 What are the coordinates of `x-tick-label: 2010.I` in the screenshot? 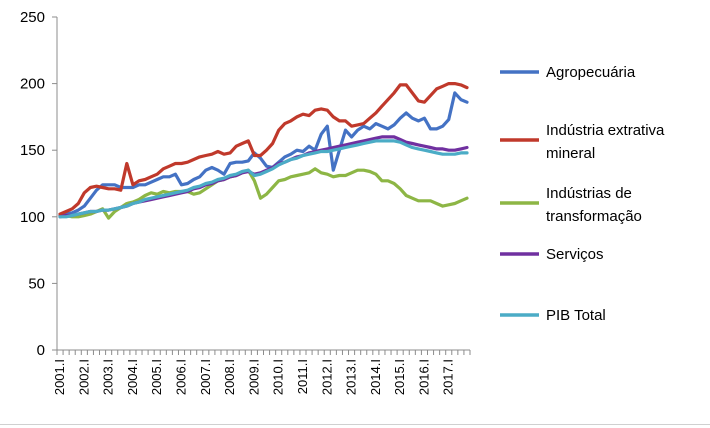 It's located at (278, 377).